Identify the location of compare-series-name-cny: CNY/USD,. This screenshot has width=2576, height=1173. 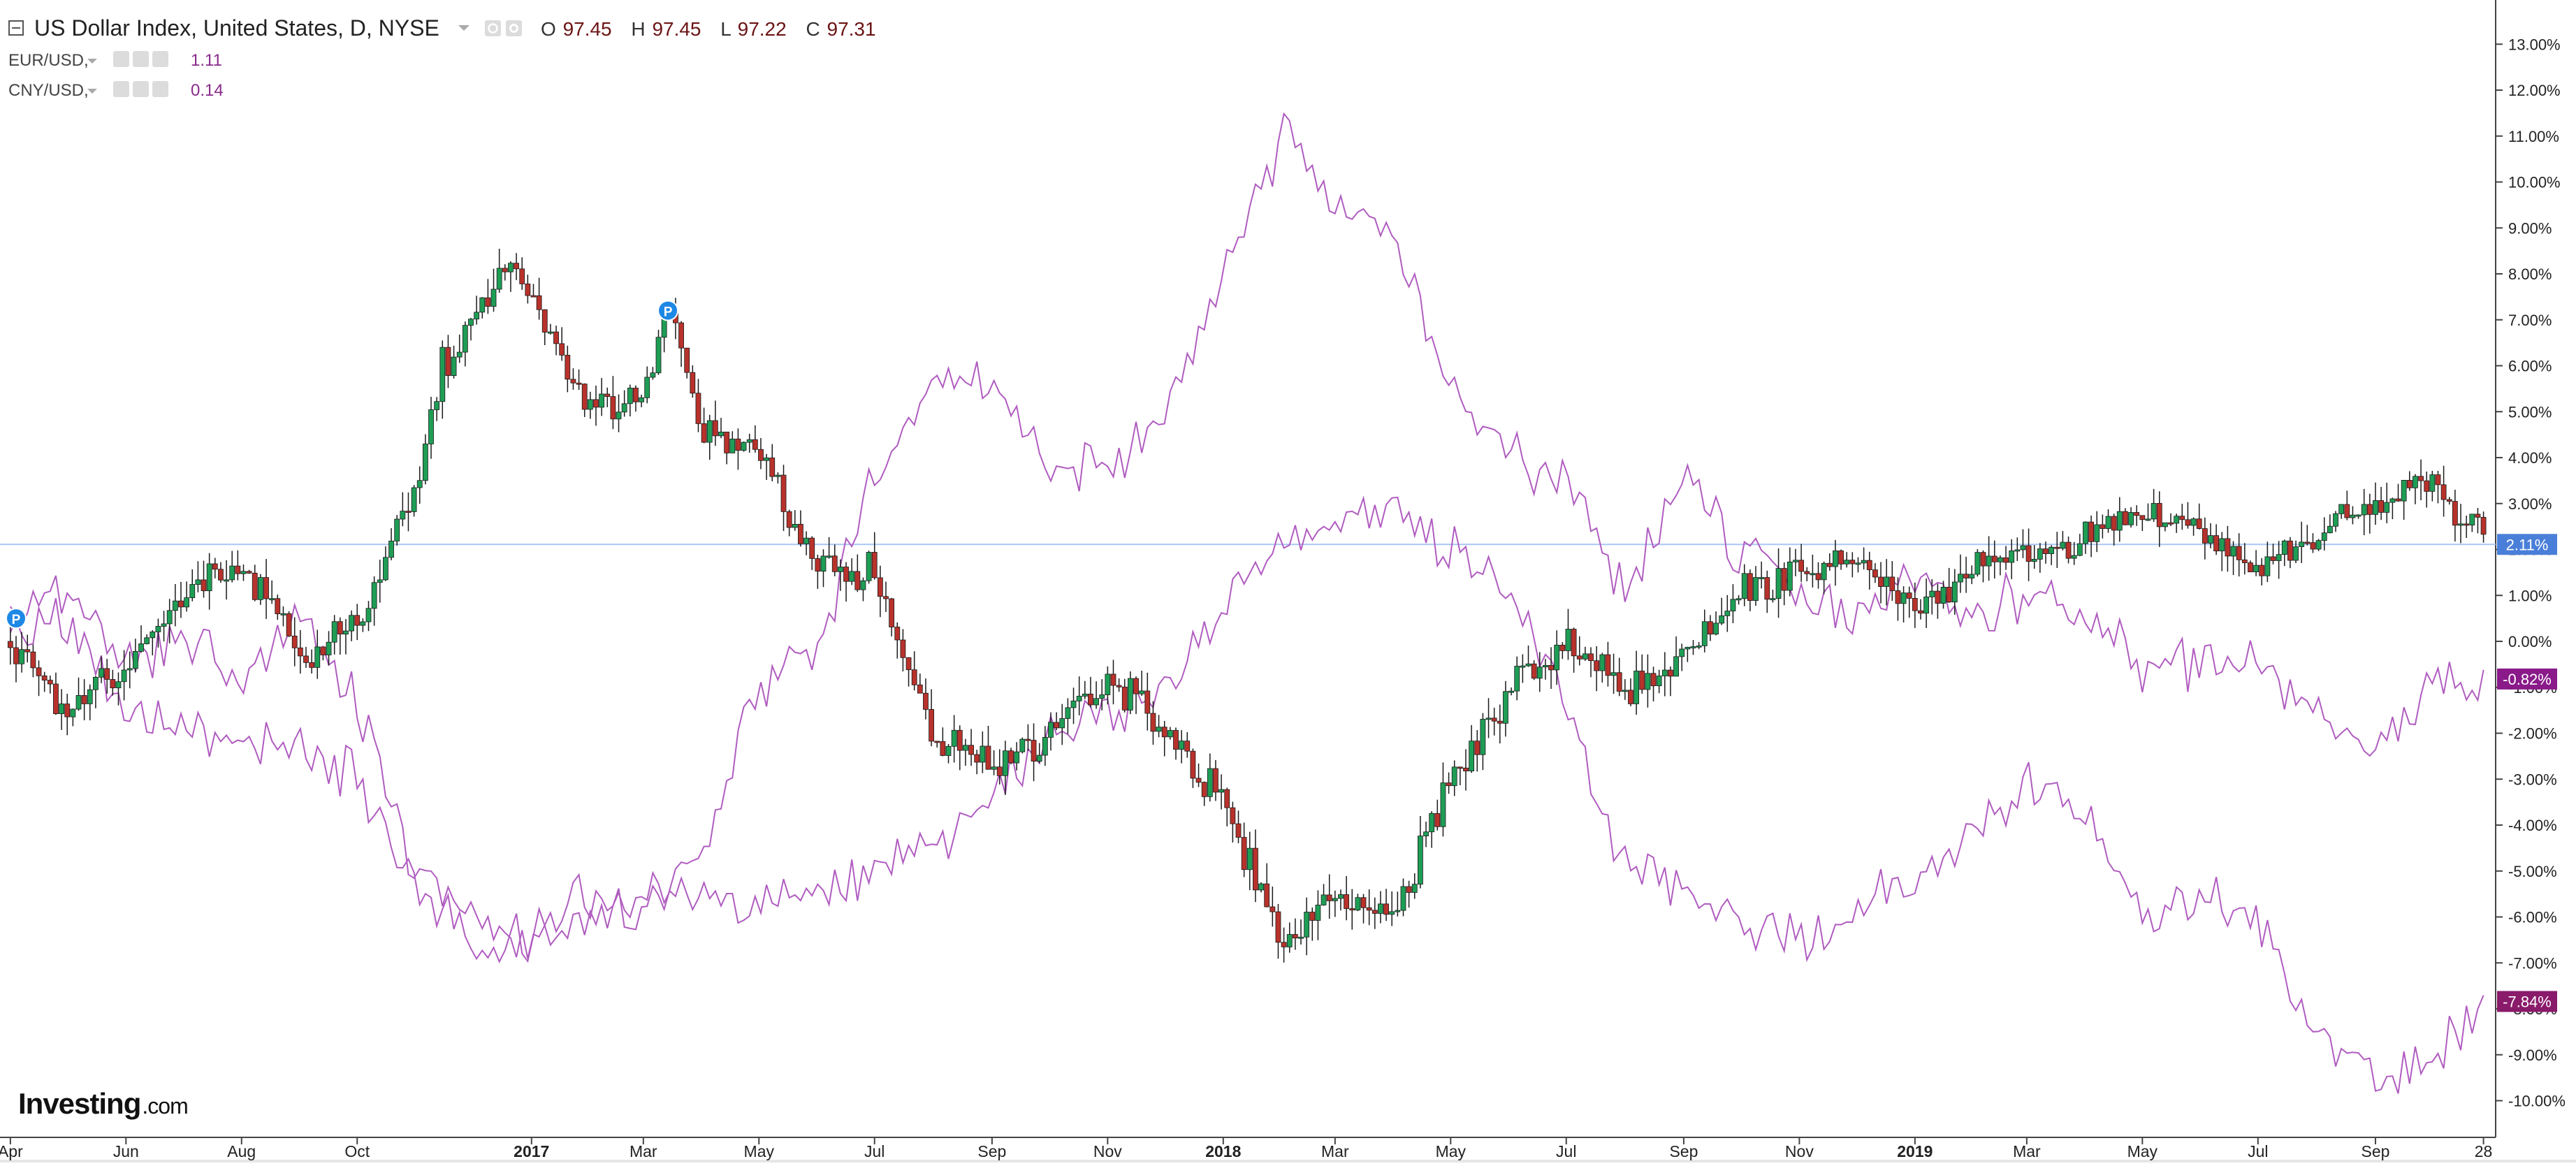
(49, 90).